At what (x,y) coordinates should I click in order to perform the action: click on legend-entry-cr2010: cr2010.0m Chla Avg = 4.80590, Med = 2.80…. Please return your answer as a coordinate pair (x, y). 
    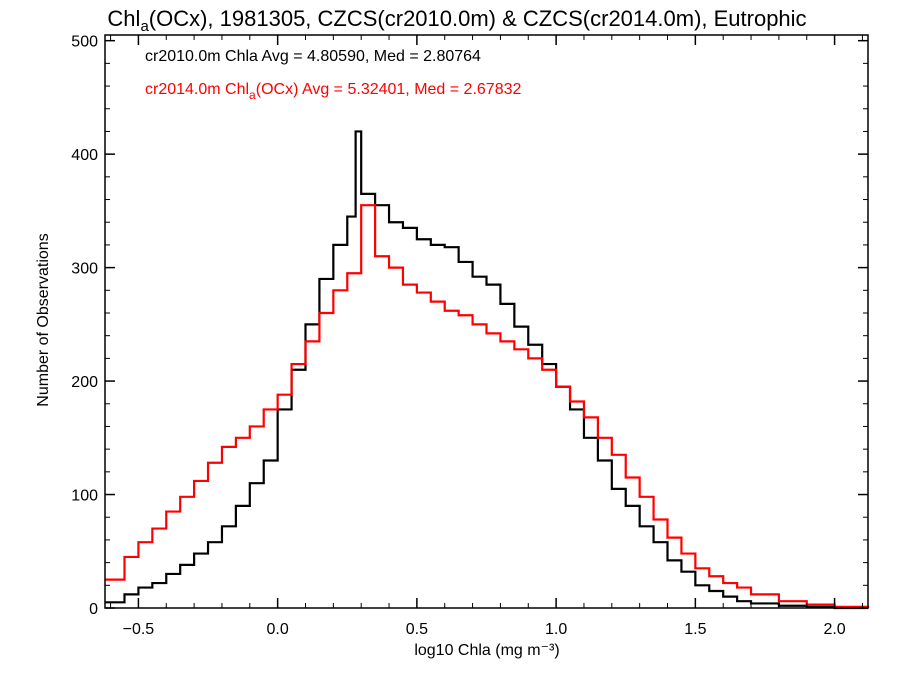
    Looking at the image, I should click on (313, 56).